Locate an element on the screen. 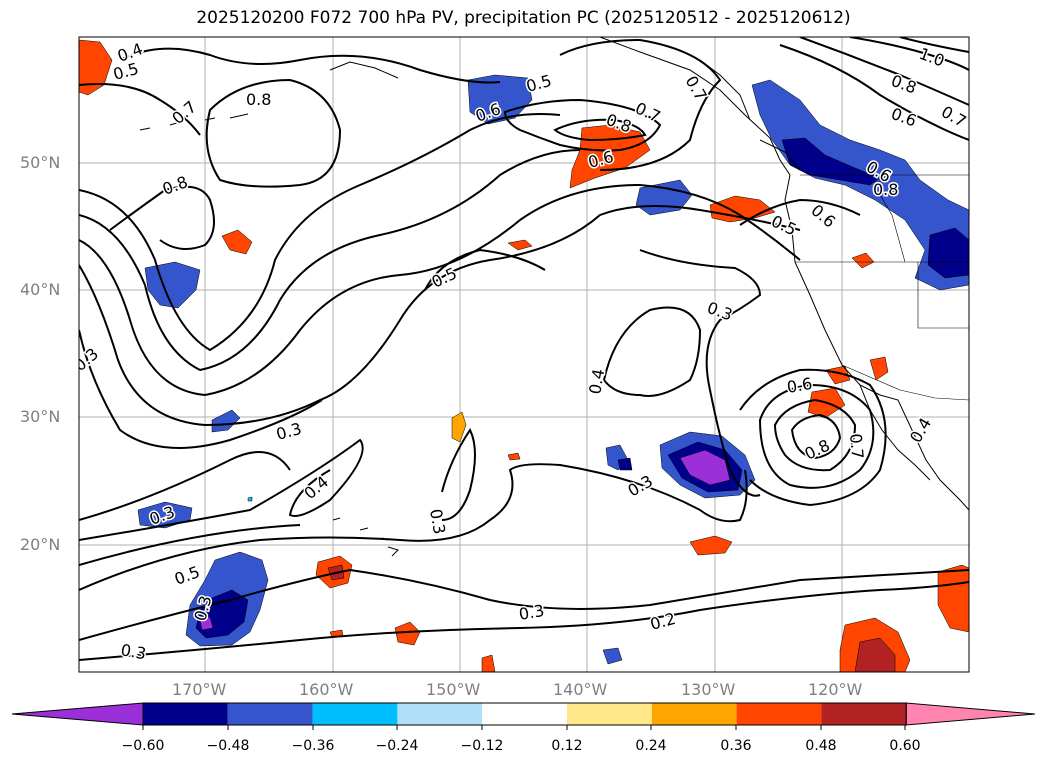  state-borders is located at coordinates (882, 287).